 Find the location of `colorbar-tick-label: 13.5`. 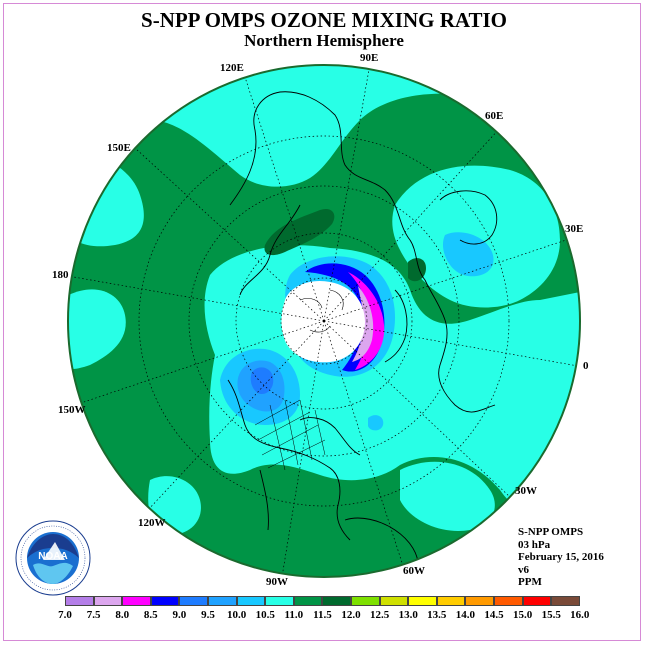

colorbar-tick-label: 13.5 is located at coordinates (437, 615).